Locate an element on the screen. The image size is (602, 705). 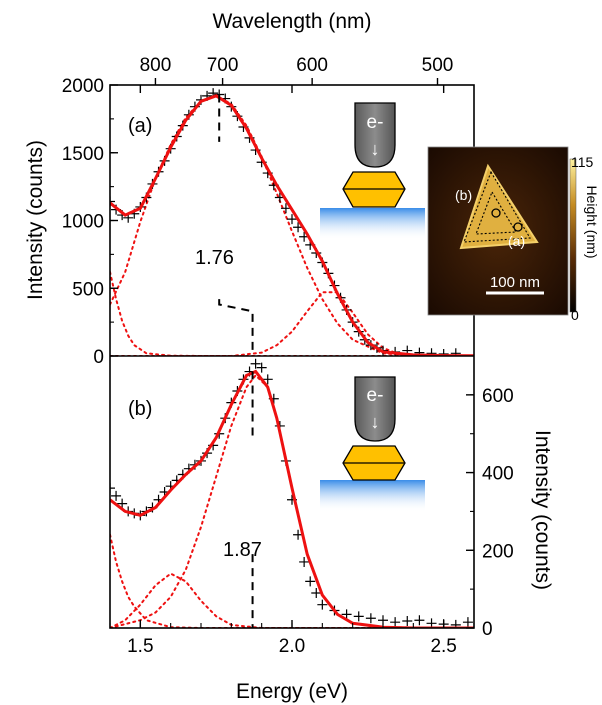
peak-b-label: 1.87 is located at coordinates (242, 550).